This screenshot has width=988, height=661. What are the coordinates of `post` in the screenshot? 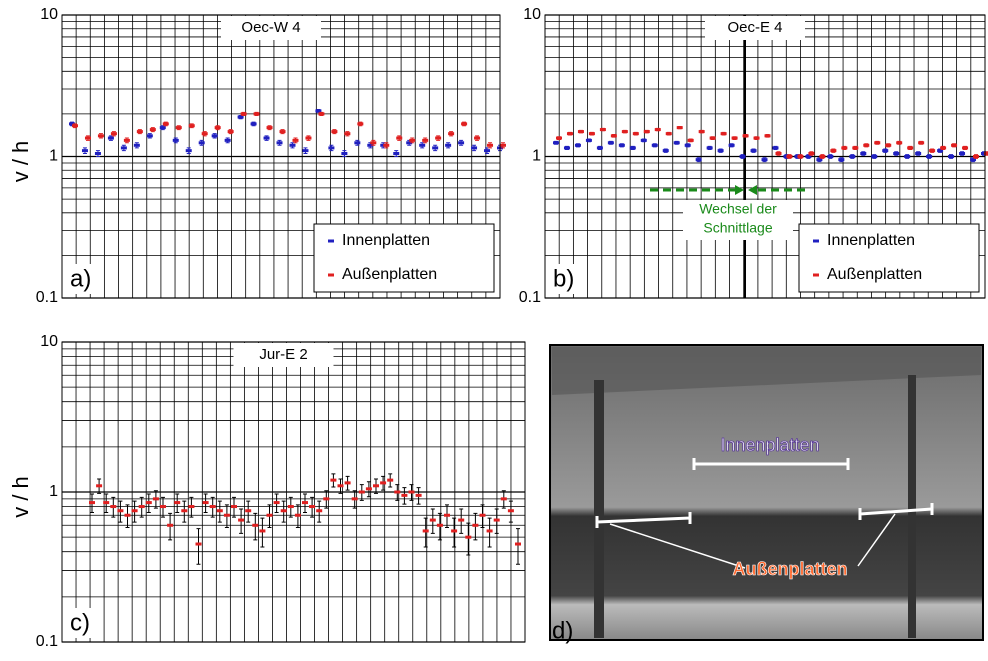 It's located at (599, 509).